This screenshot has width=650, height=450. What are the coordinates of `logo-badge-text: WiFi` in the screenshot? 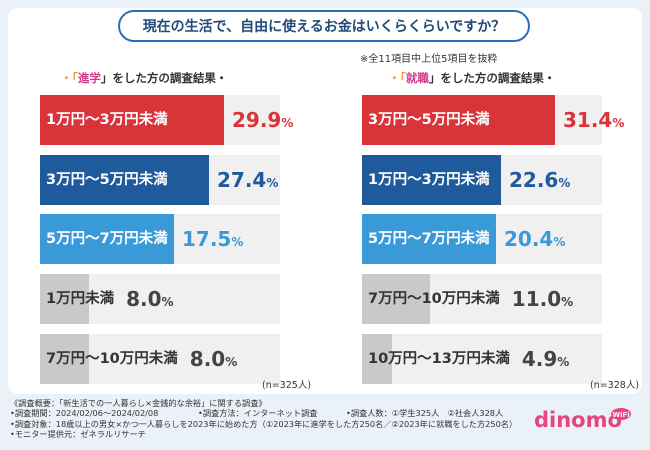 It's located at (620, 415).